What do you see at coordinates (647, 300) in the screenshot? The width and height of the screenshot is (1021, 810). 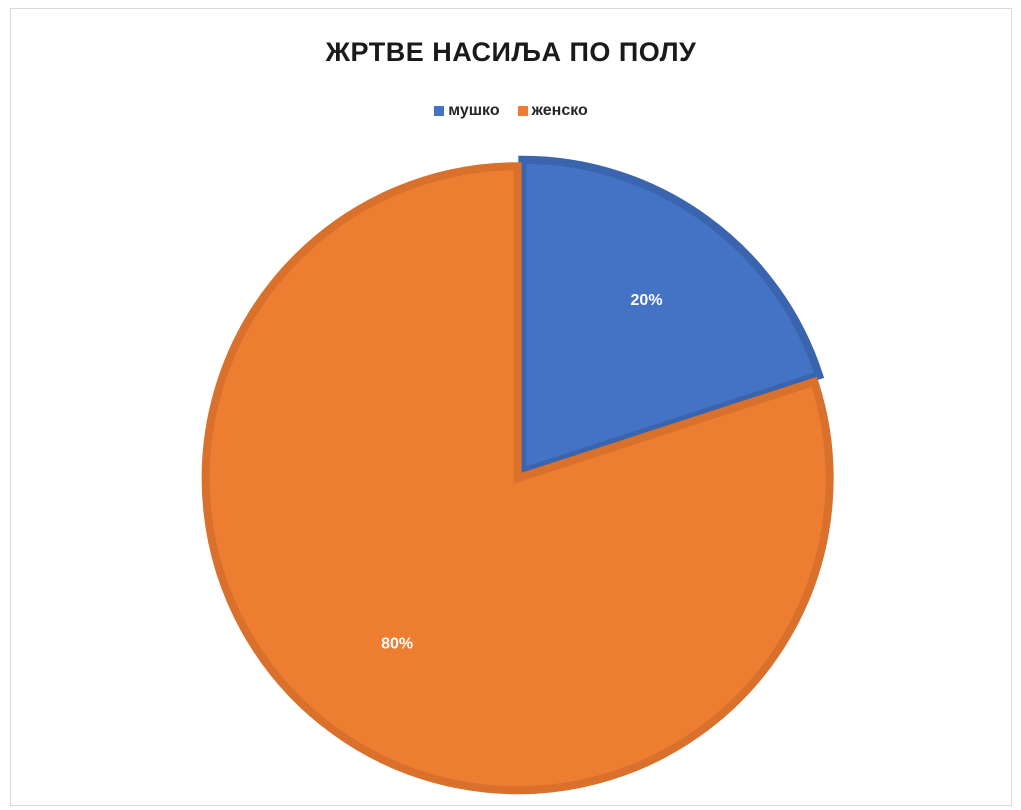 I see `pie-label-male: 20%` at bounding box center [647, 300].